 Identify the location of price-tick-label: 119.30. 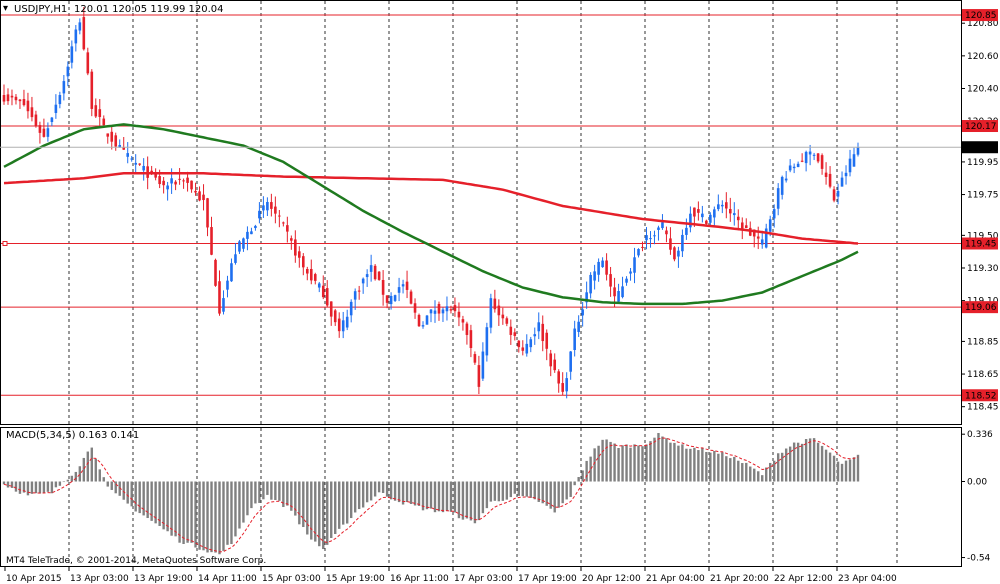
(983, 269).